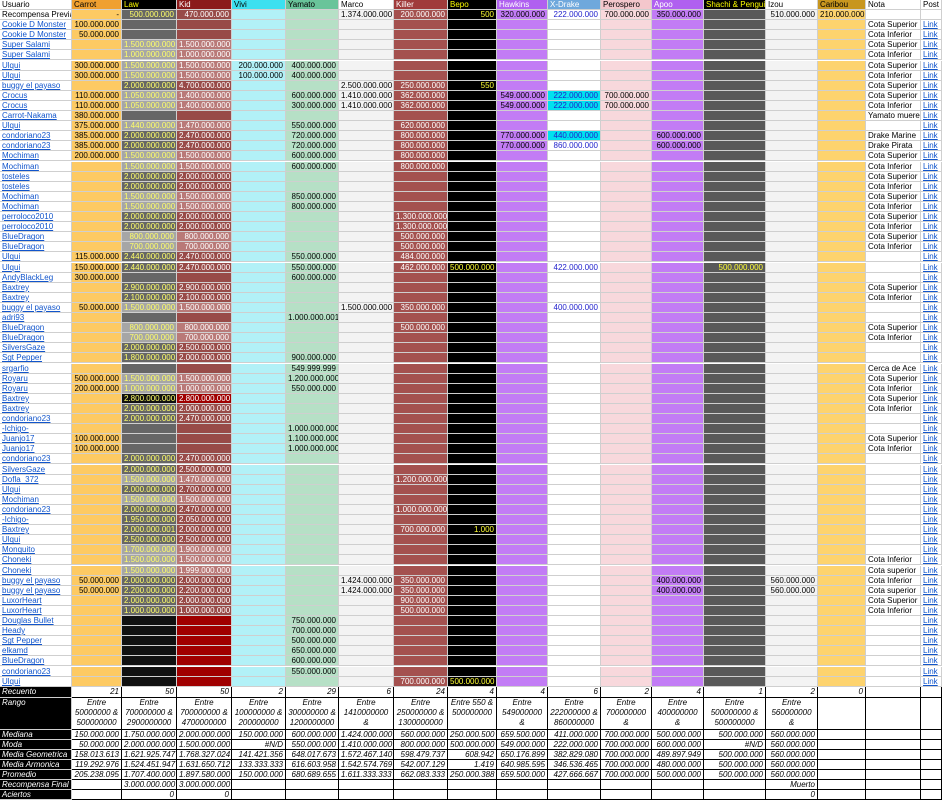 The height and width of the screenshot is (800, 942). I want to click on user-cell: Choneki, so click(36, 560).